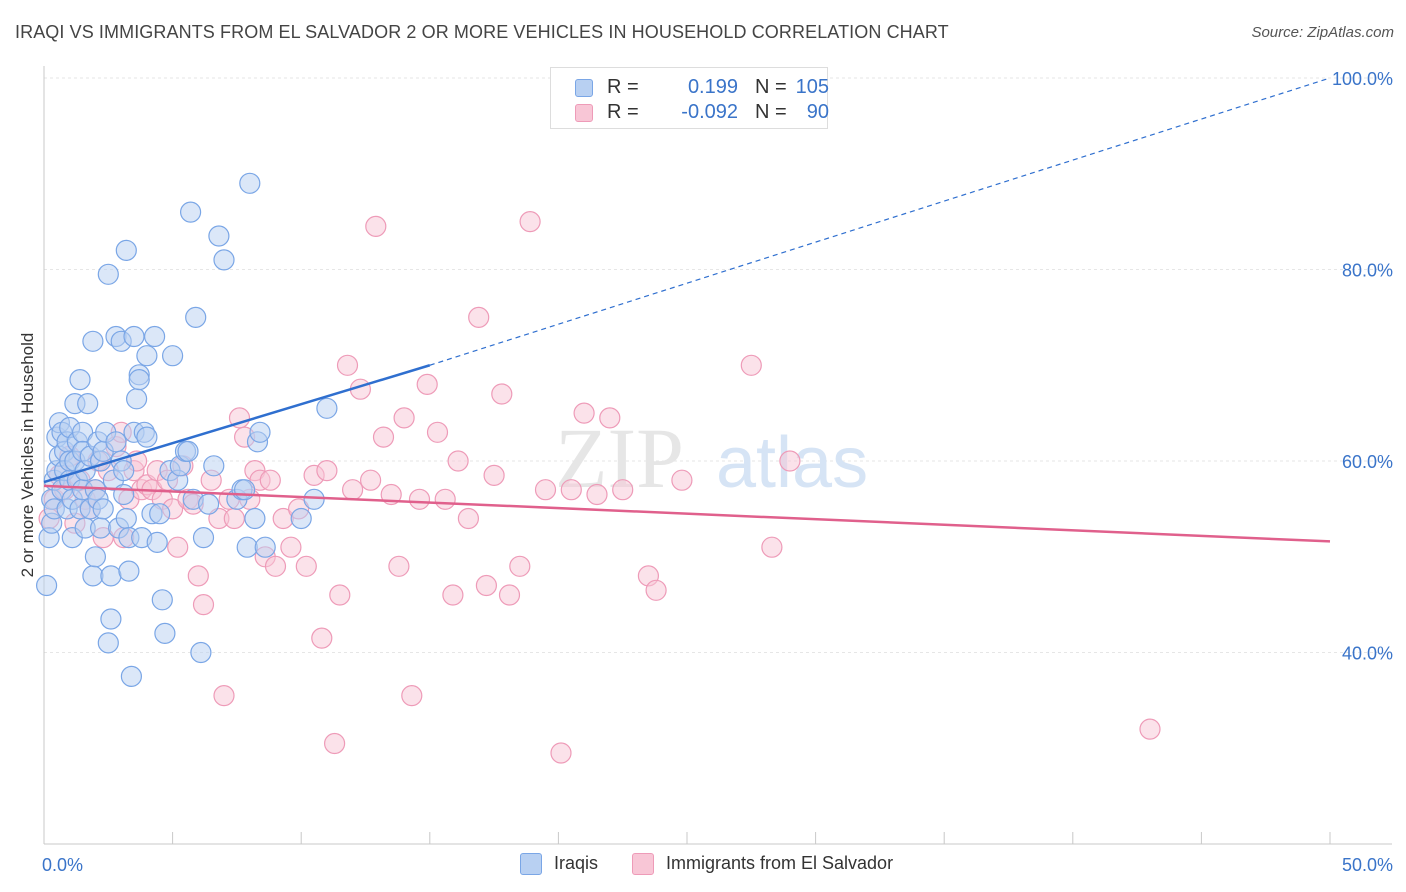 Image resolution: width=1406 pixels, height=892 pixels. What do you see at coordinates (817, 112) in the screenshot?
I see `legend-n-value: 90` at bounding box center [817, 112].